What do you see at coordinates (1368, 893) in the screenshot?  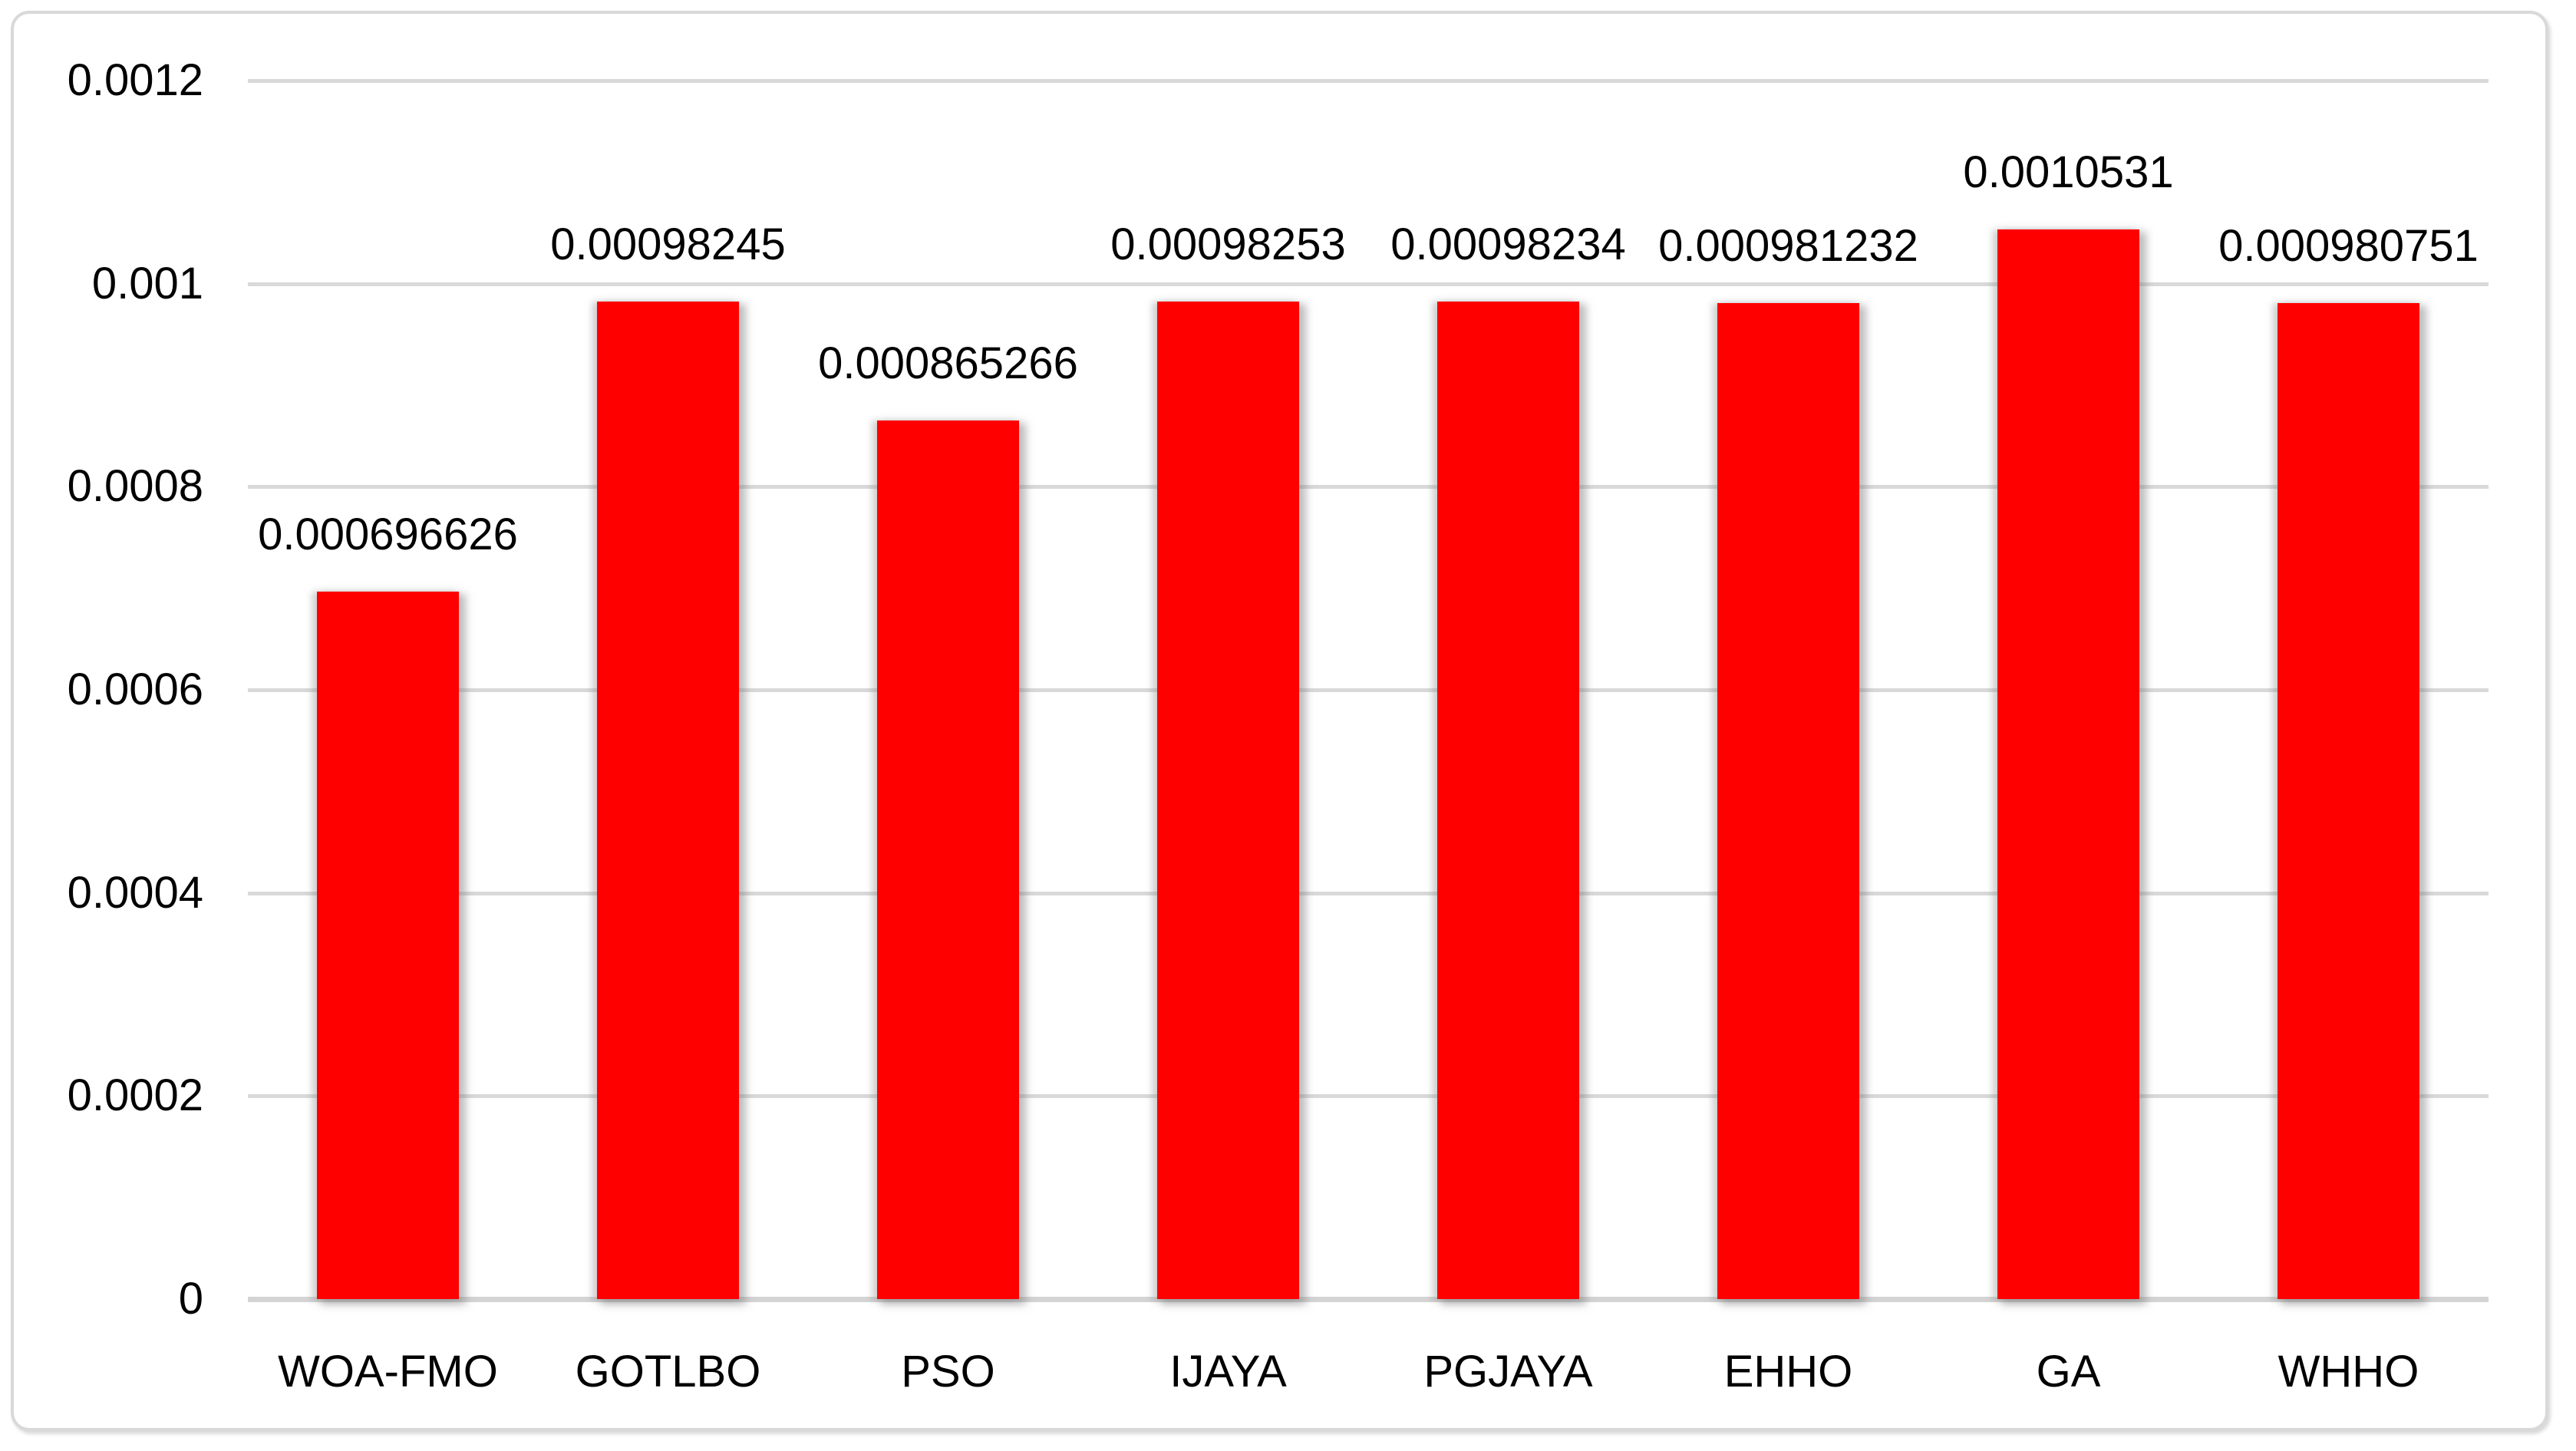 I see `gridline-y-0.0004` at bounding box center [1368, 893].